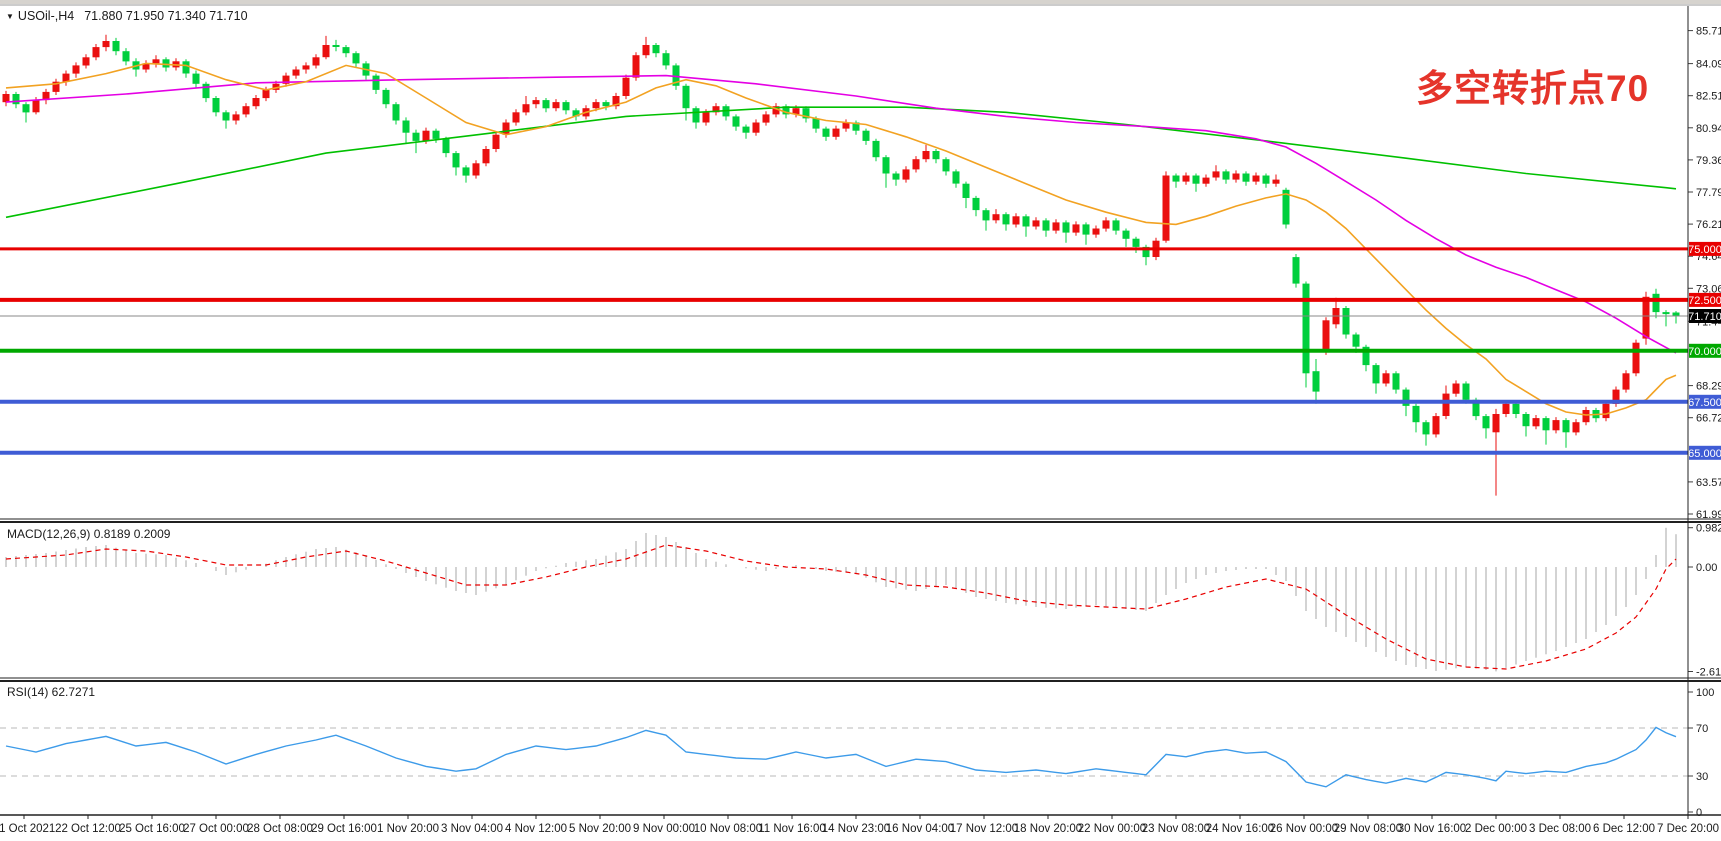 Image resolution: width=1721 pixels, height=841 pixels. What do you see at coordinates (1708, 32) in the screenshot?
I see `price-axis-label: 85.710` at bounding box center [1708, 32].